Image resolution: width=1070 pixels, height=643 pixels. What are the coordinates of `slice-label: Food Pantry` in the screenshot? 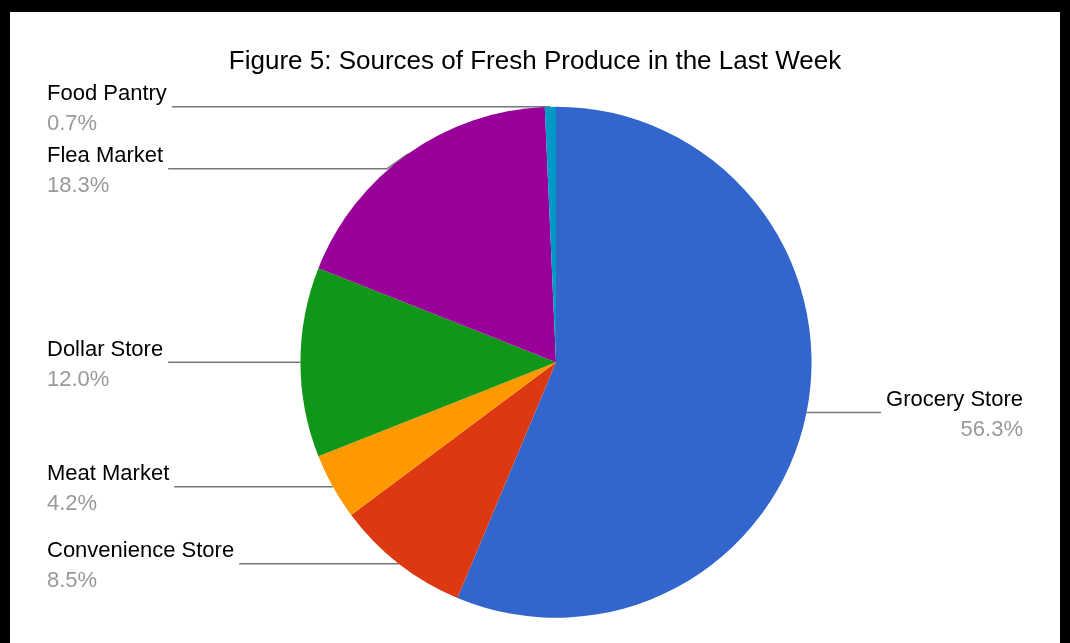 It's located at (107, 93).